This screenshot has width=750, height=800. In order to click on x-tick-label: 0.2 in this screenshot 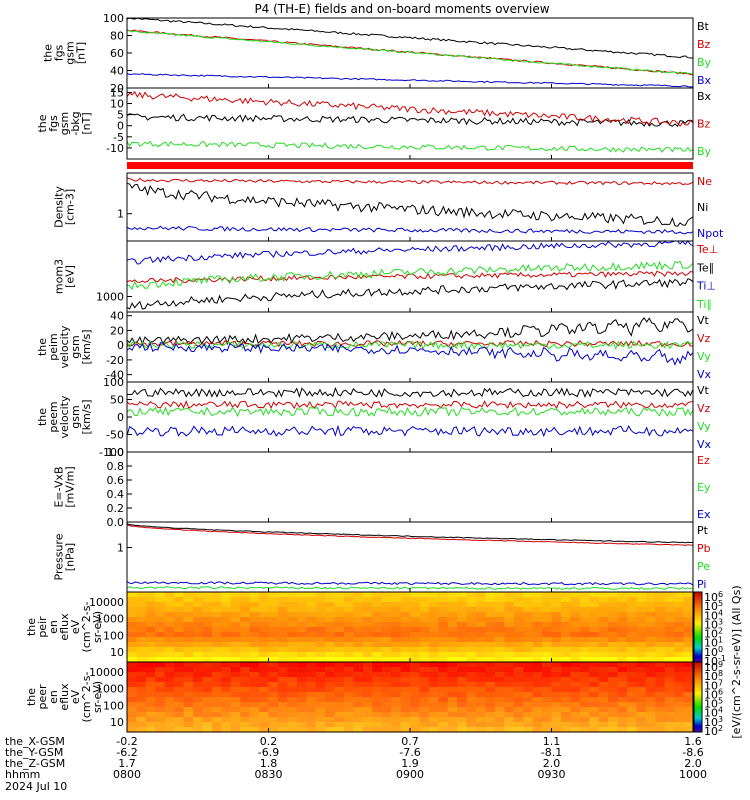, I will do `click(269, 741)`.